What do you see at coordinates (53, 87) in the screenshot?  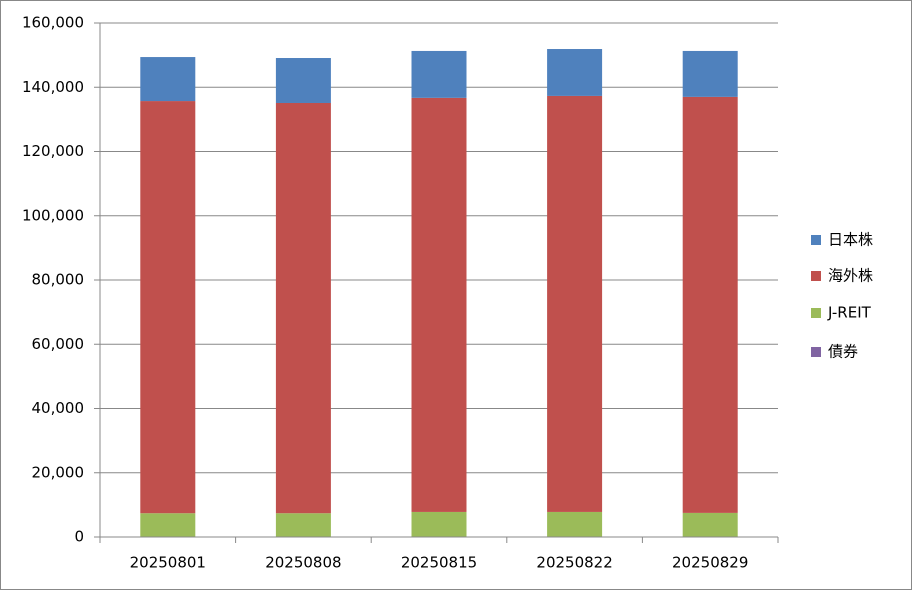 I see `y-tick-label: 140,000` at bounding box center [53, 87].